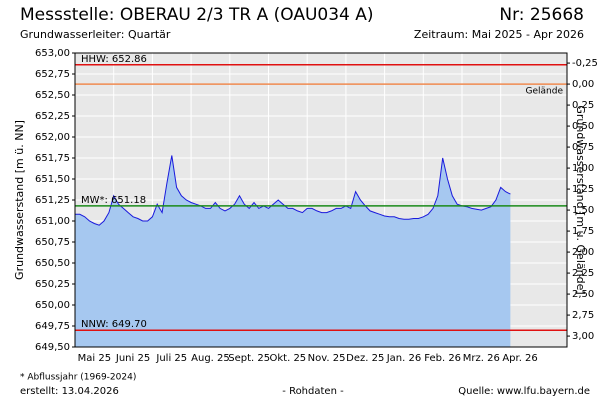 This screenshot has height=400, width=600. Describe the element at coordinates (197, 15) in the screenshot. I see `chart-title: Messstelle: OBERAU 2/3 TR A (OAU034 A)` at that location.